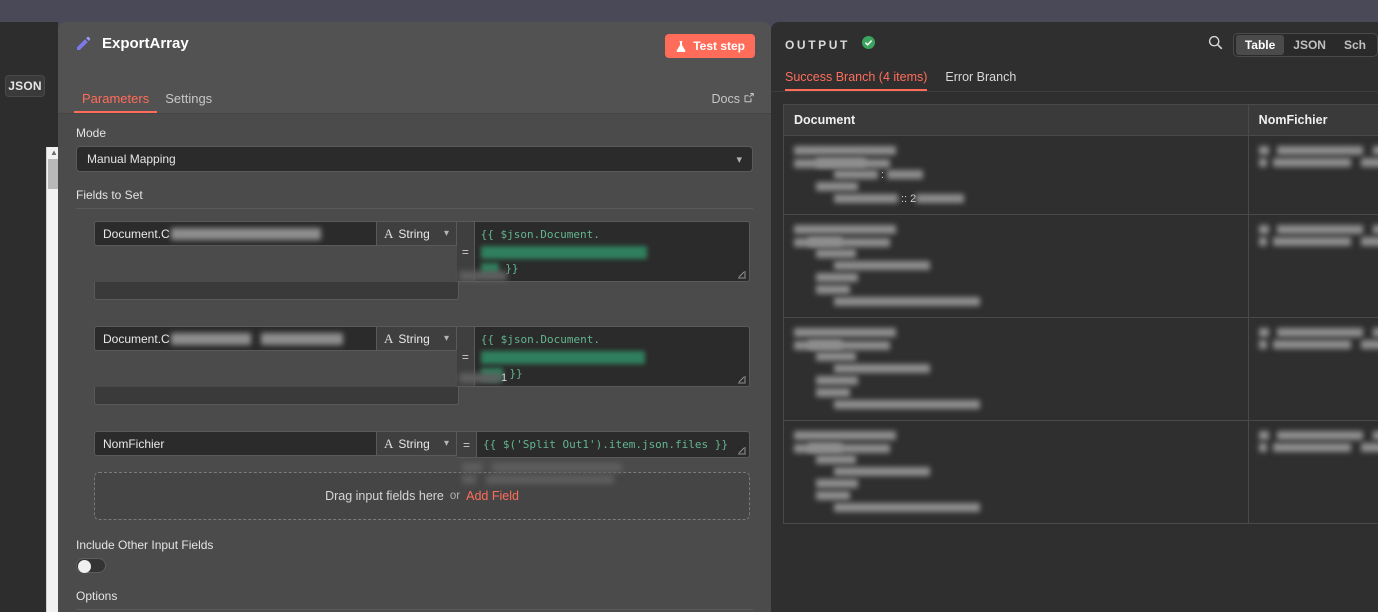 Image resolution: width=1378 pixels, height=612 pixels. I want to click on node-panel-header: ExportArray Test step, so click(414, 53).